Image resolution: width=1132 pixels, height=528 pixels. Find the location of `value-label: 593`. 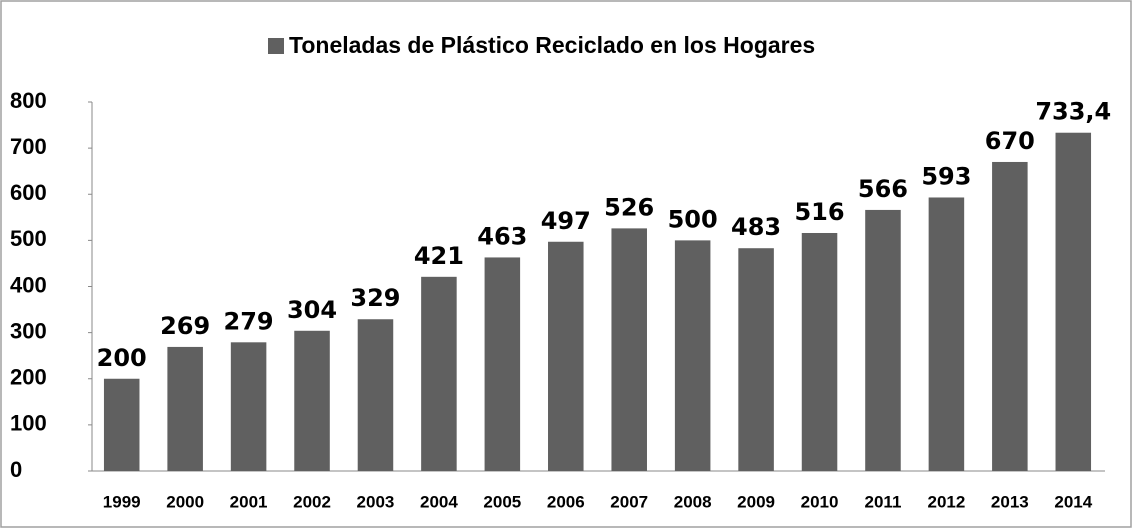

value-label: 593 is located at coordinates (946, 176).